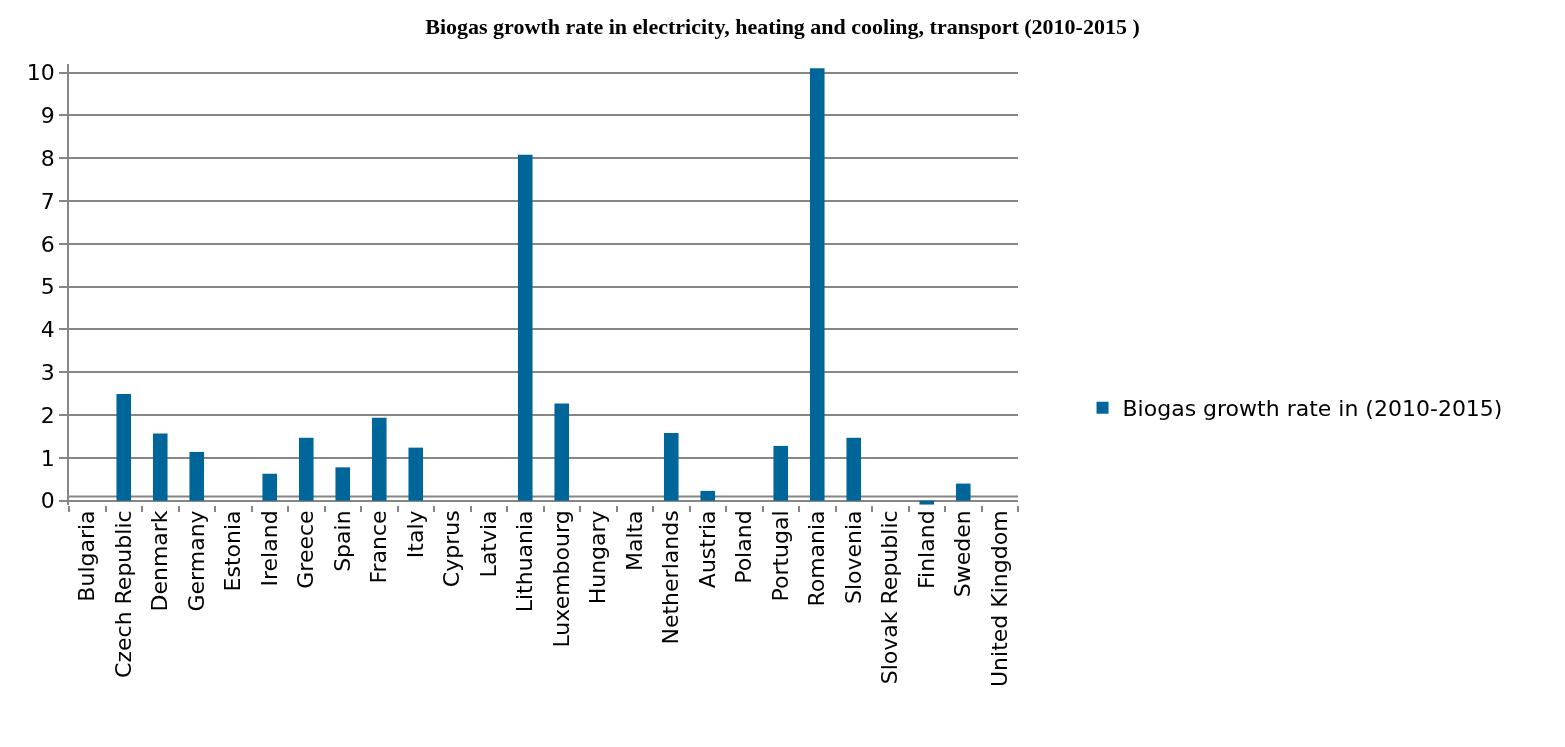  I want to click on x-tick-label: Austria, so click(707, 549).